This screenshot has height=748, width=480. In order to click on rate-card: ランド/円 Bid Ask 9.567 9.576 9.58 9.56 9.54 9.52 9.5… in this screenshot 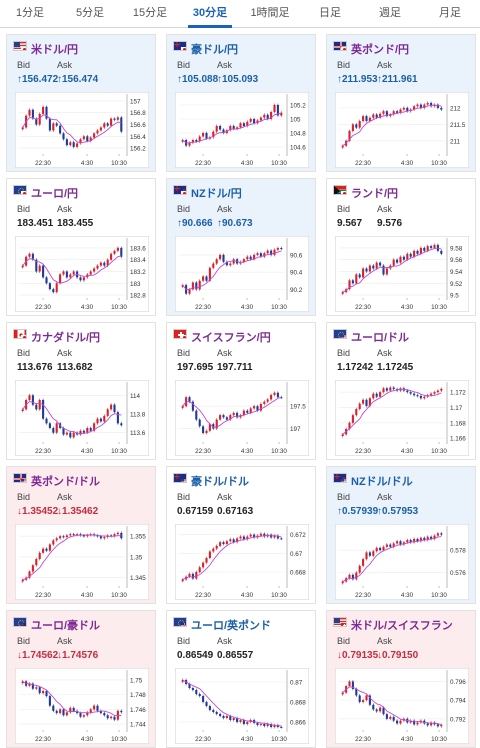, I will do `click(401, 247)`.